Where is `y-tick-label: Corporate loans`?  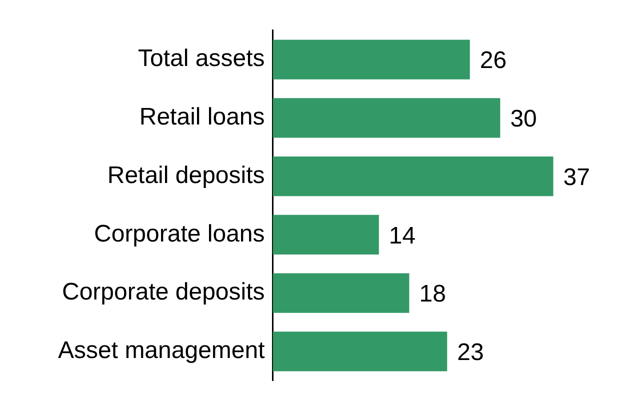
y-tick-label: Corporate loans is located at coordinates (179, 234).